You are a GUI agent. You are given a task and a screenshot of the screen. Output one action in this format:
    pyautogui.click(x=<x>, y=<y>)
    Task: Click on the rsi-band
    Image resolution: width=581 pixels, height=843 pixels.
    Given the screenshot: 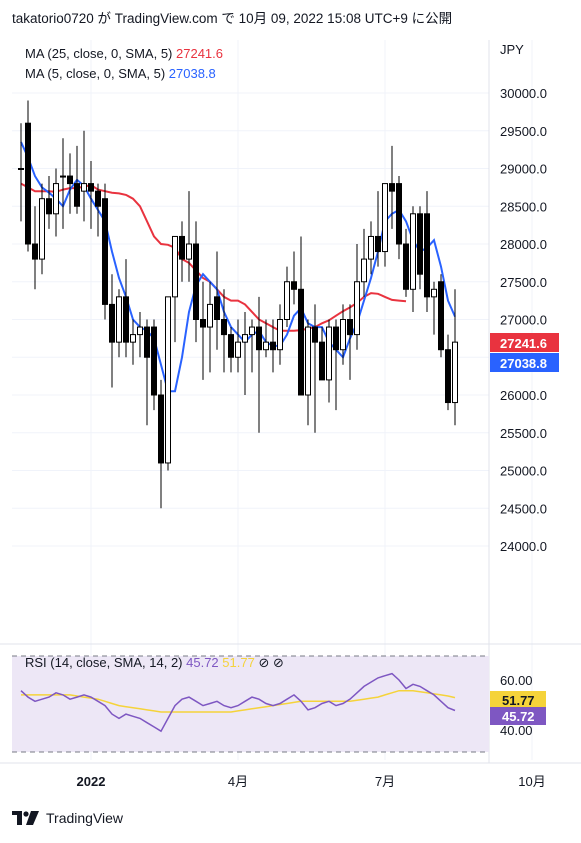 What is the action you would take?
    pyautogui.click(x=250, y=704)
    